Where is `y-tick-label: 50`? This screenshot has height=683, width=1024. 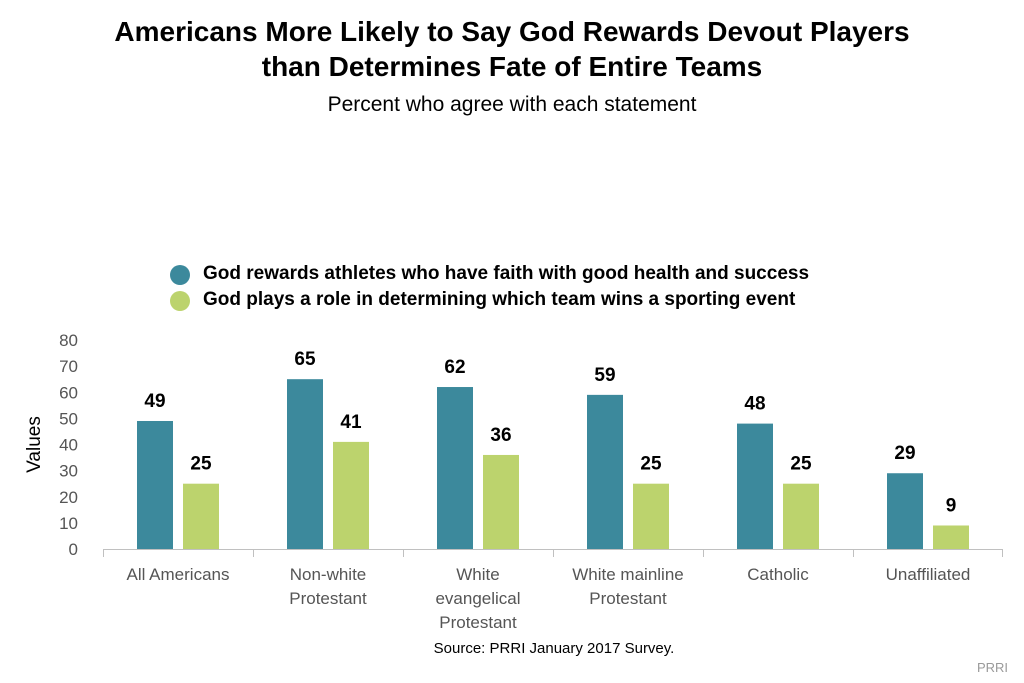
y-tick-label: 50 is located at coordinates (68, 418).